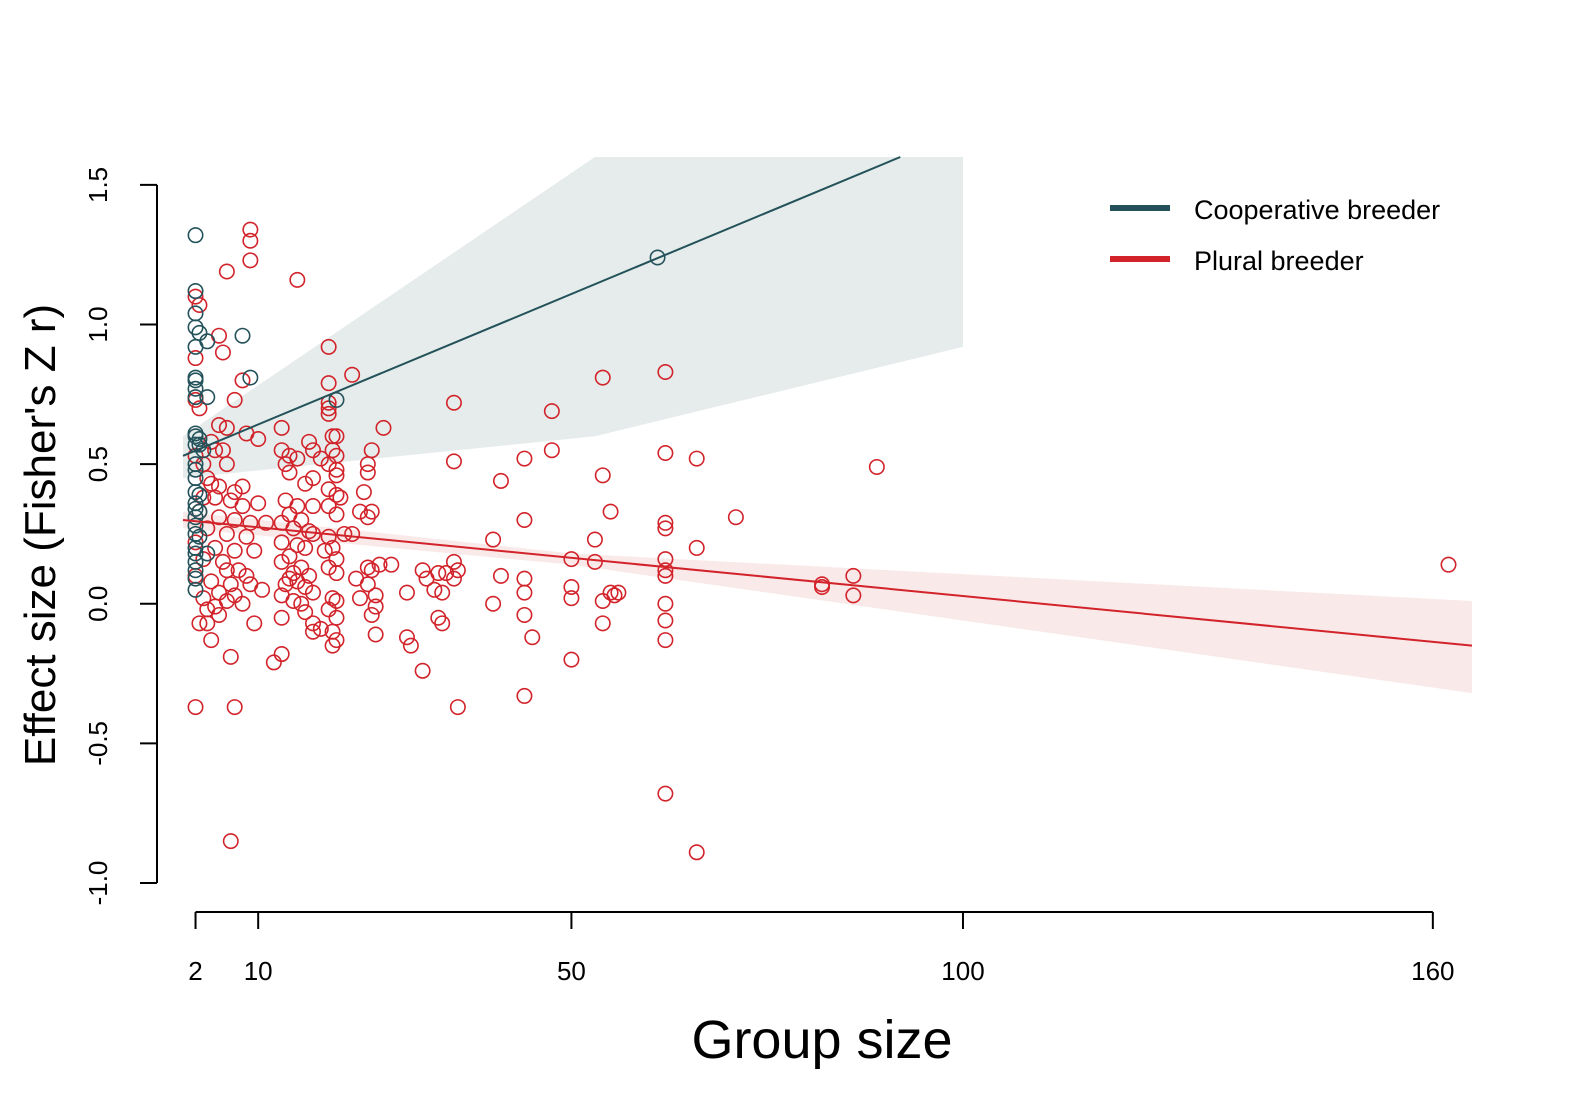 The width and height of the screenshot is (1572, 1110). I want to click on x-axis-title: Group size, so click(821, 1040).